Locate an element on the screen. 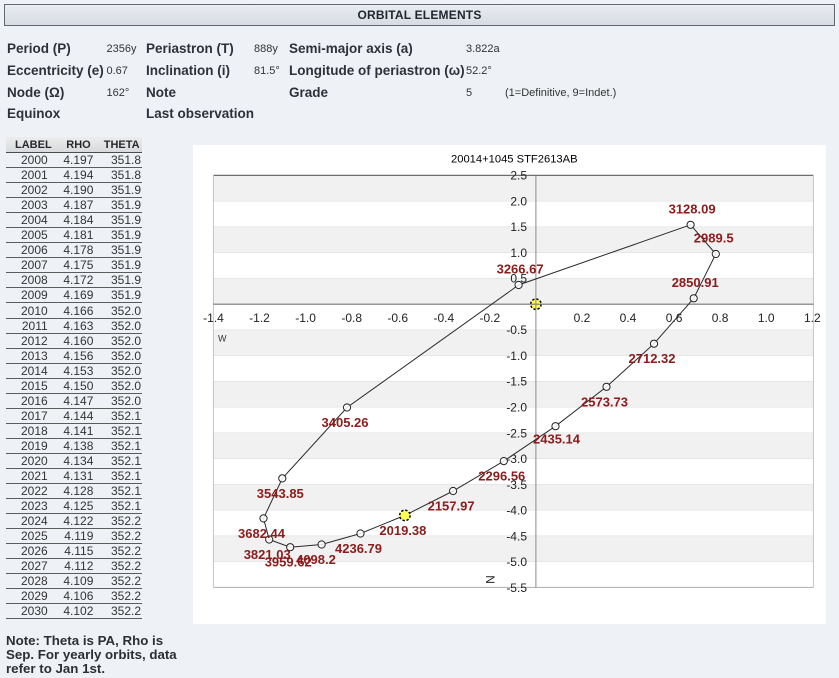  svg-text: -1.4 is located at coordinates (213, 318).